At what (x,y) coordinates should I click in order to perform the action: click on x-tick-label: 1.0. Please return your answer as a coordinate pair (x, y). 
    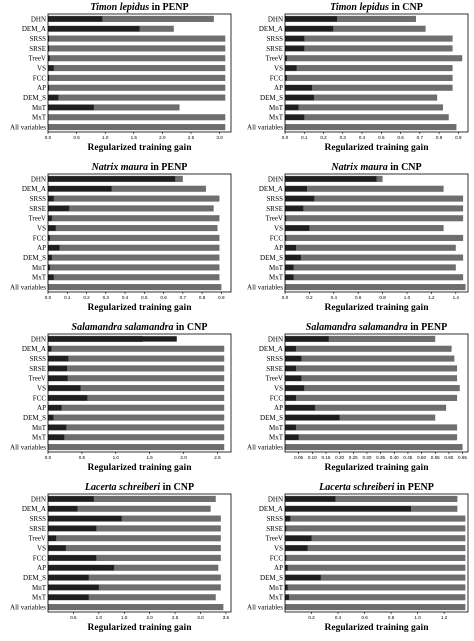
    Looking at the image, I should click on (99, 617).